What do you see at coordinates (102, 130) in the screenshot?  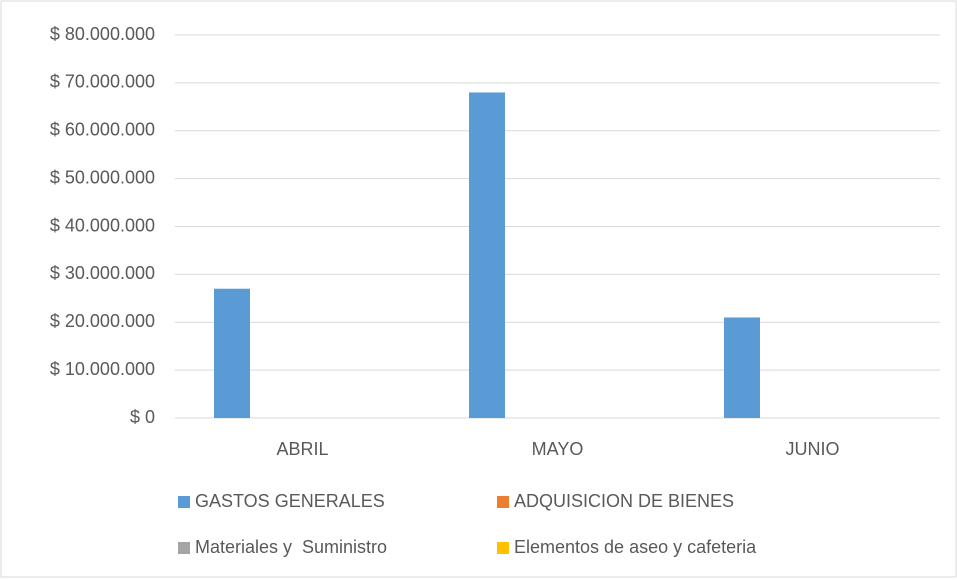 I see `y-tick-label: $ 60.000.000` at bounding box center [102, 130].